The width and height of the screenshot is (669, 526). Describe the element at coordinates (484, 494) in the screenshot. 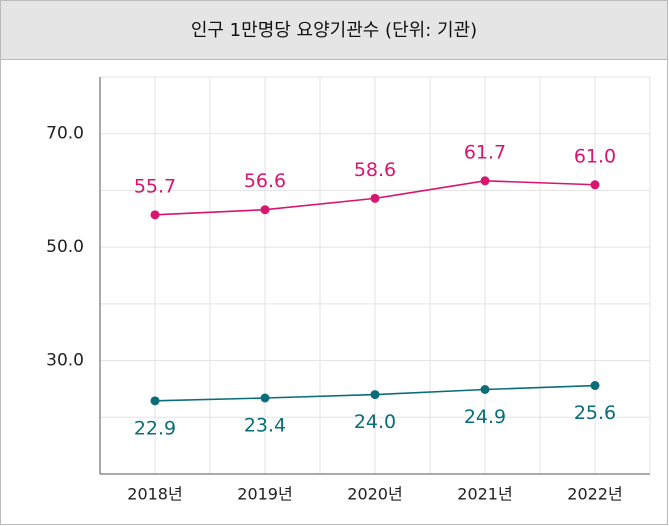

I see `x-tick-label: 2021년` at that location.